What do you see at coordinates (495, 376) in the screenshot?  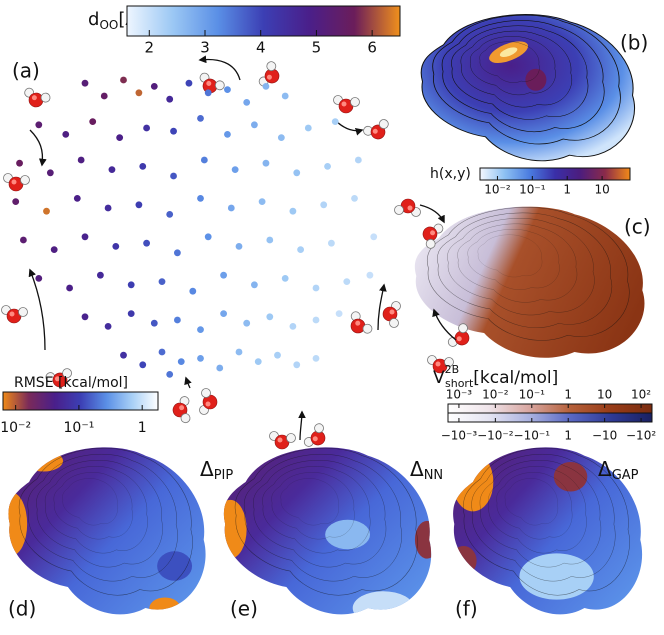 I see `colorbar-label: V2B short[kcal/mol]` at bounding box center [495, 376].